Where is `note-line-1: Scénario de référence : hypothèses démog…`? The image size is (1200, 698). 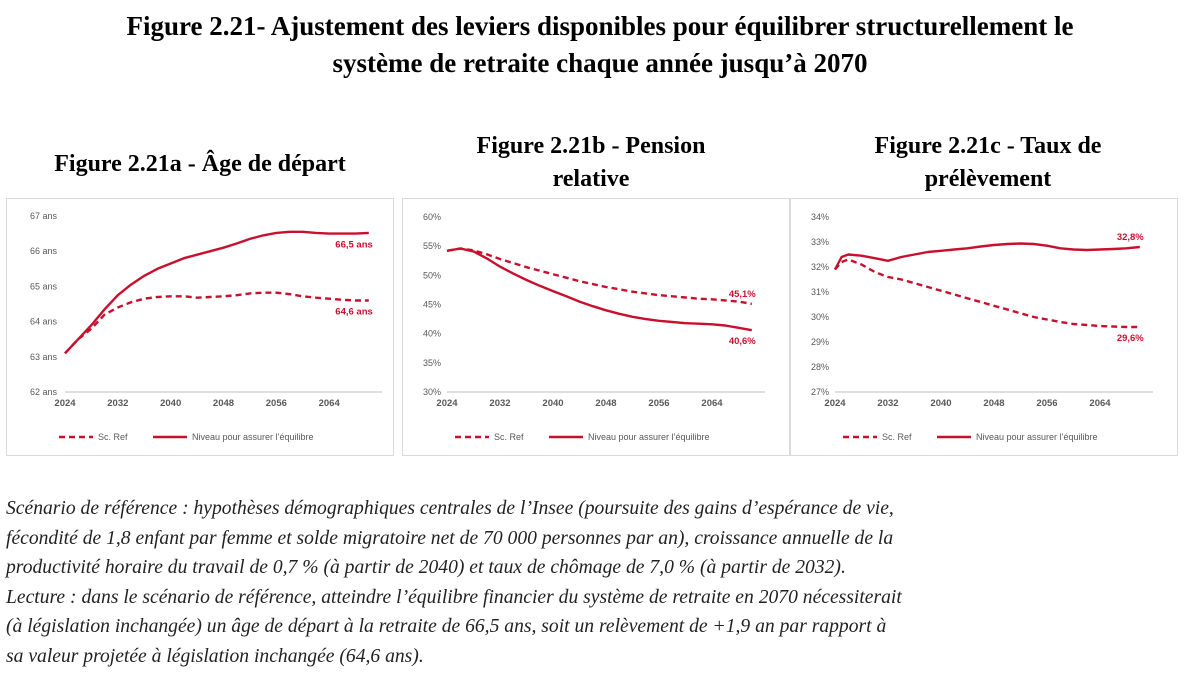
note-line-1: Scénario de référence : hypothèses démog… is located at coordinates (450, 508).